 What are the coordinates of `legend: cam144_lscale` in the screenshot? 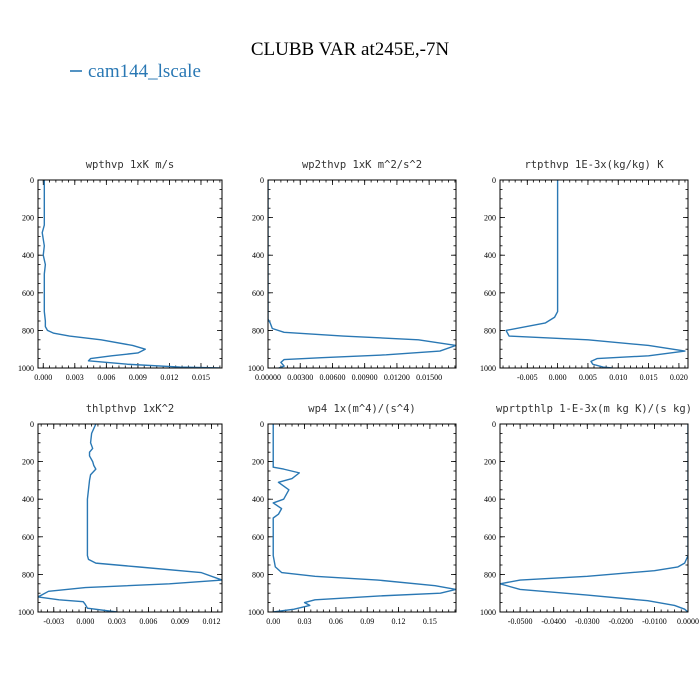 It's located at (135, 71).